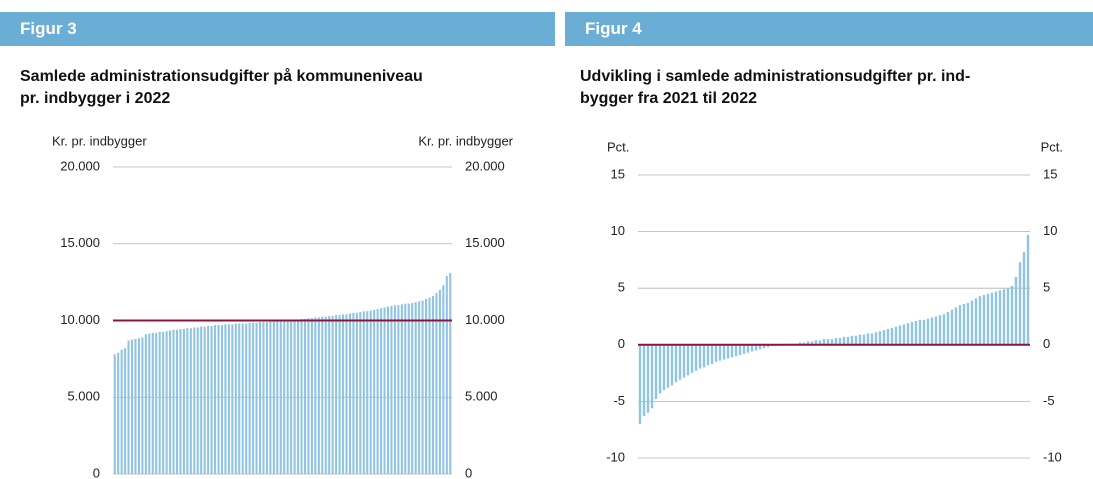  Describe the element at coordinates (621, 343) in the screenshot. I see `y-tick-label: 0` at that location.